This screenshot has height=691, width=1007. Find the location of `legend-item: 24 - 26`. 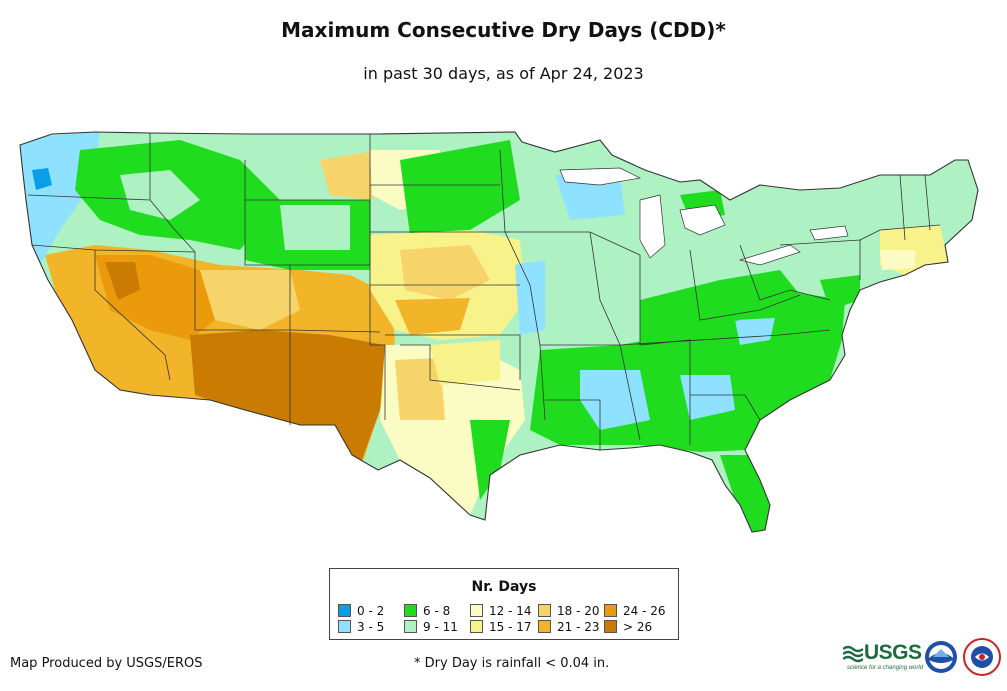

legend-item: 24 - 26 is located at coordinates (635, 611).